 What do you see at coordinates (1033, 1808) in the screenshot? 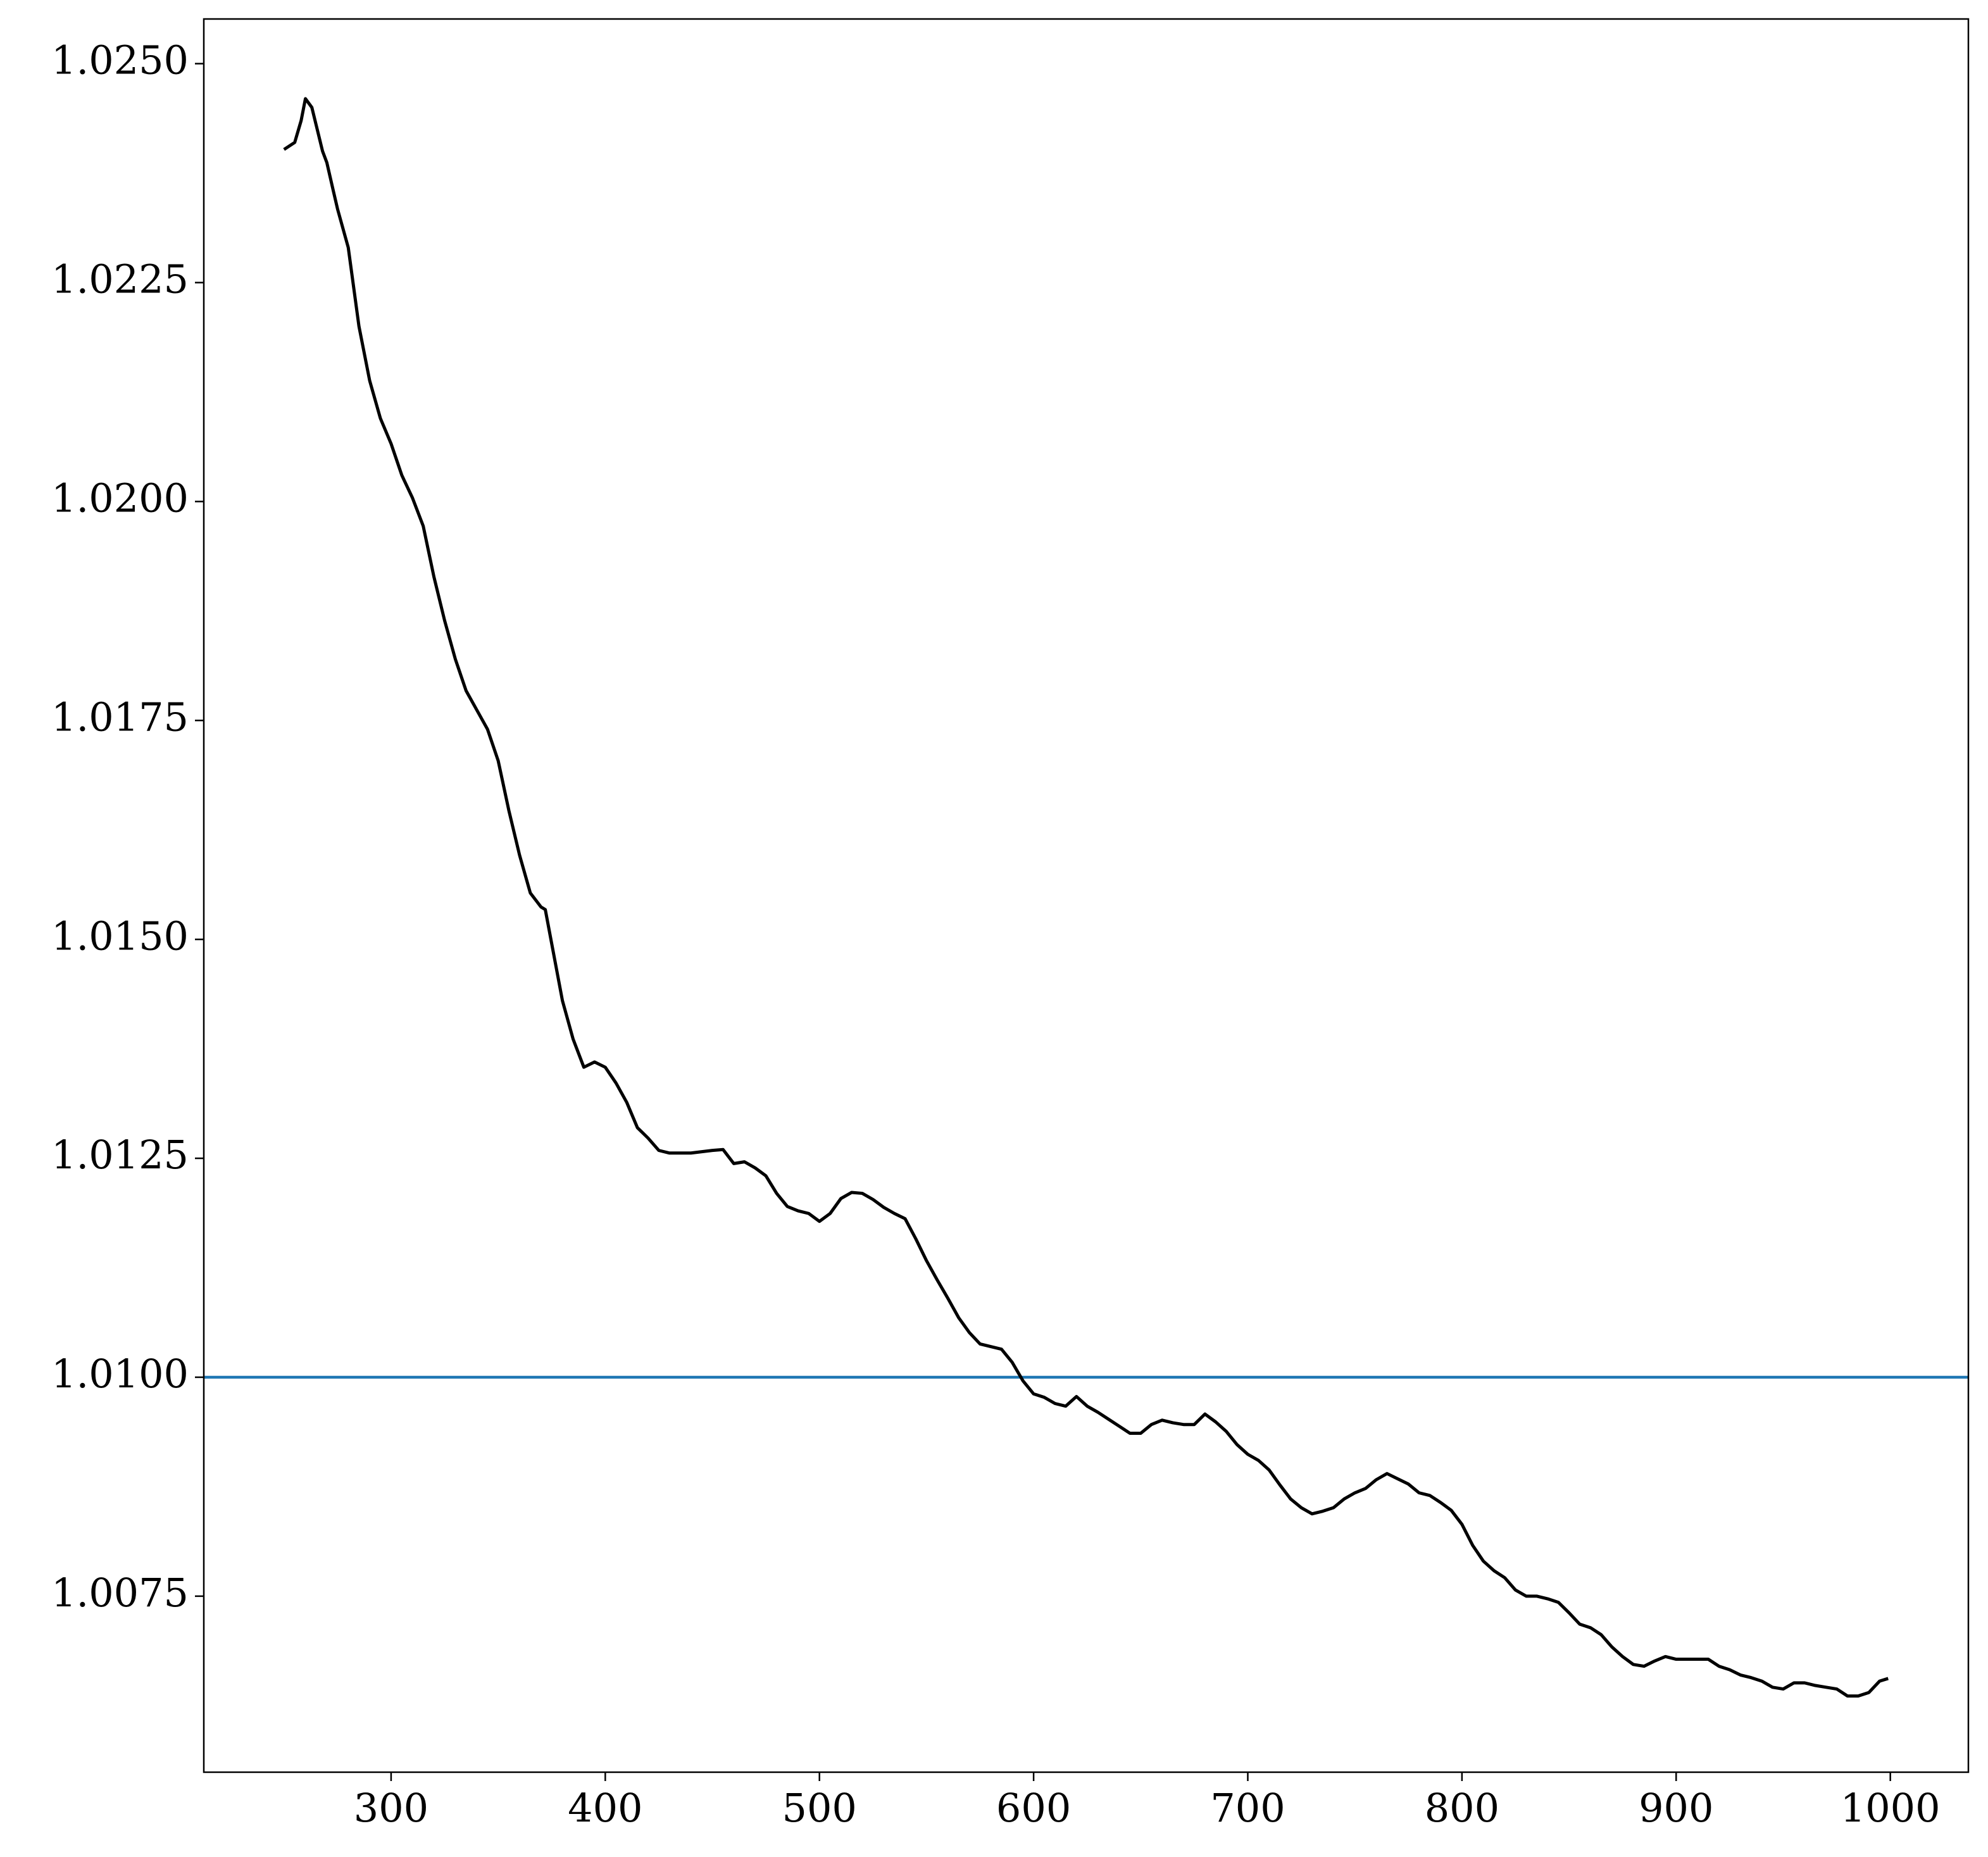
I see `x-tick-label: 600` at bounding box center [1033, 1808].